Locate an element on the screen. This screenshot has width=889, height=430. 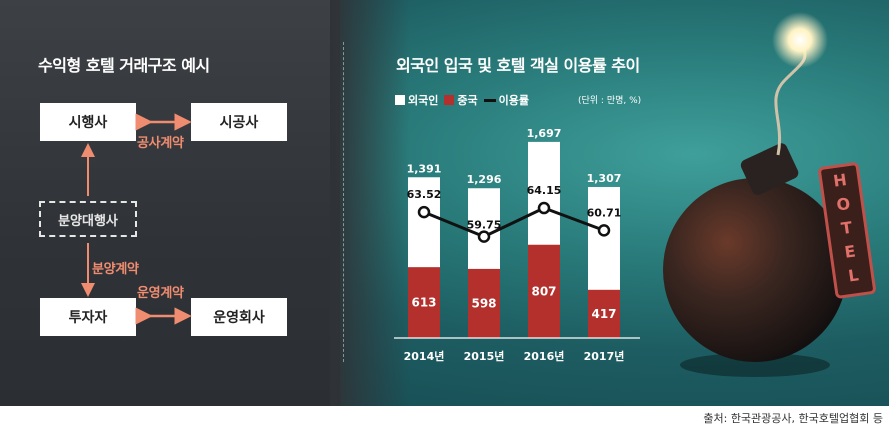
occupancy-value-label: 63.52 is located at coordinates (424, 194).